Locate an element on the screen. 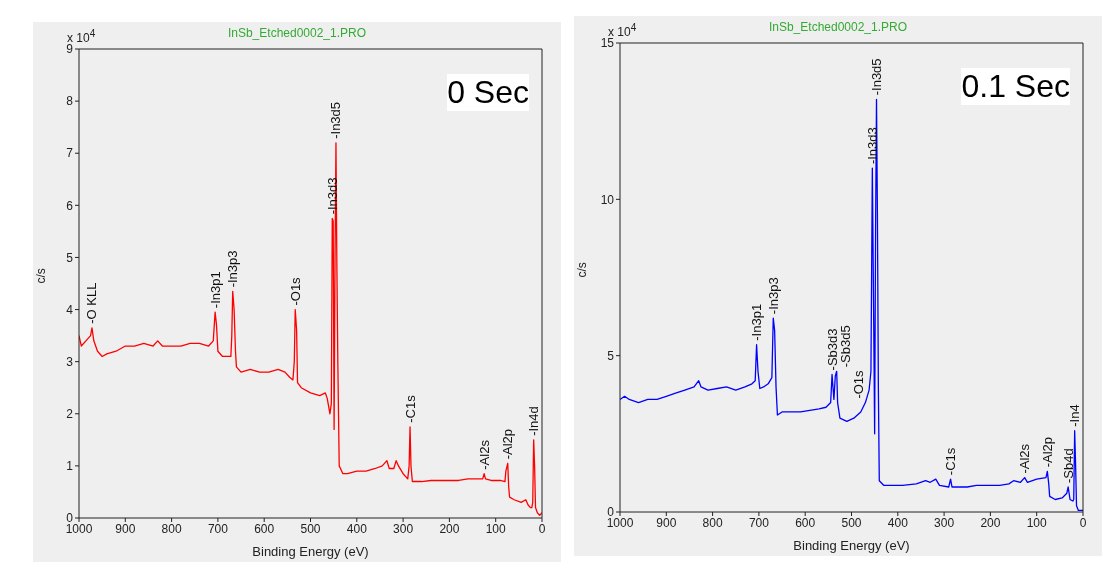 The width and height of the screenshot is (1118, 566). annotation: -In4 is located at coordinates (1075, 415).